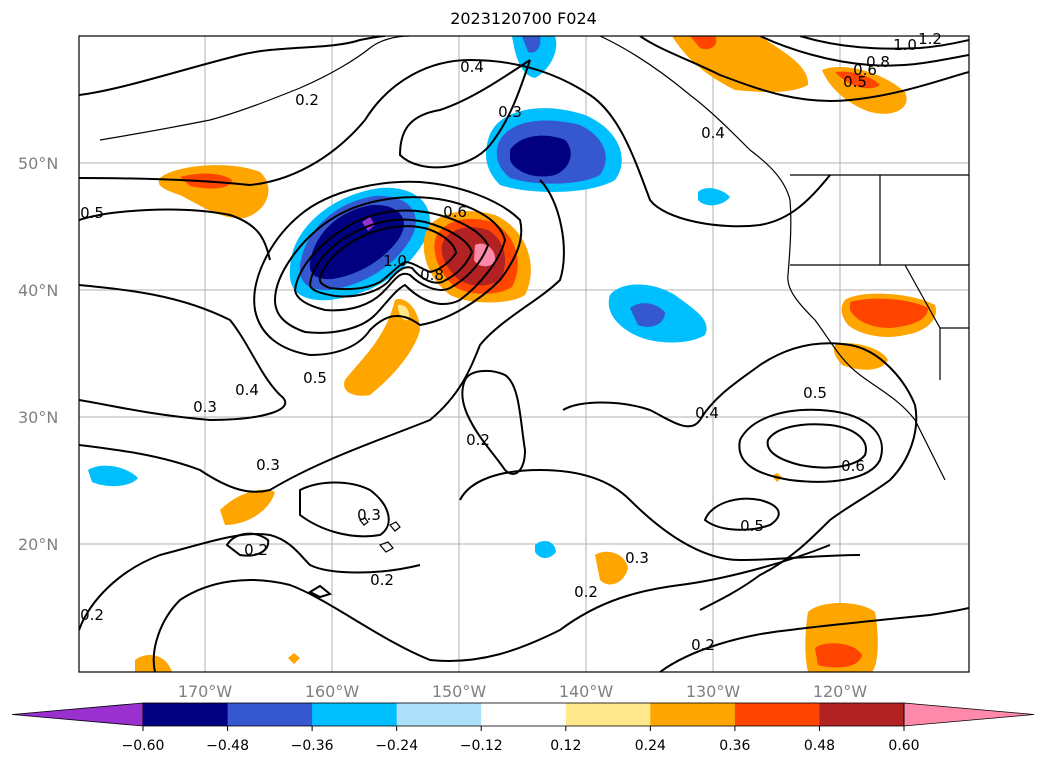 Image resolution: width=1047 pixels, height=765 pixels. I want to click on lat-label: 50°N, so click(38, 163).